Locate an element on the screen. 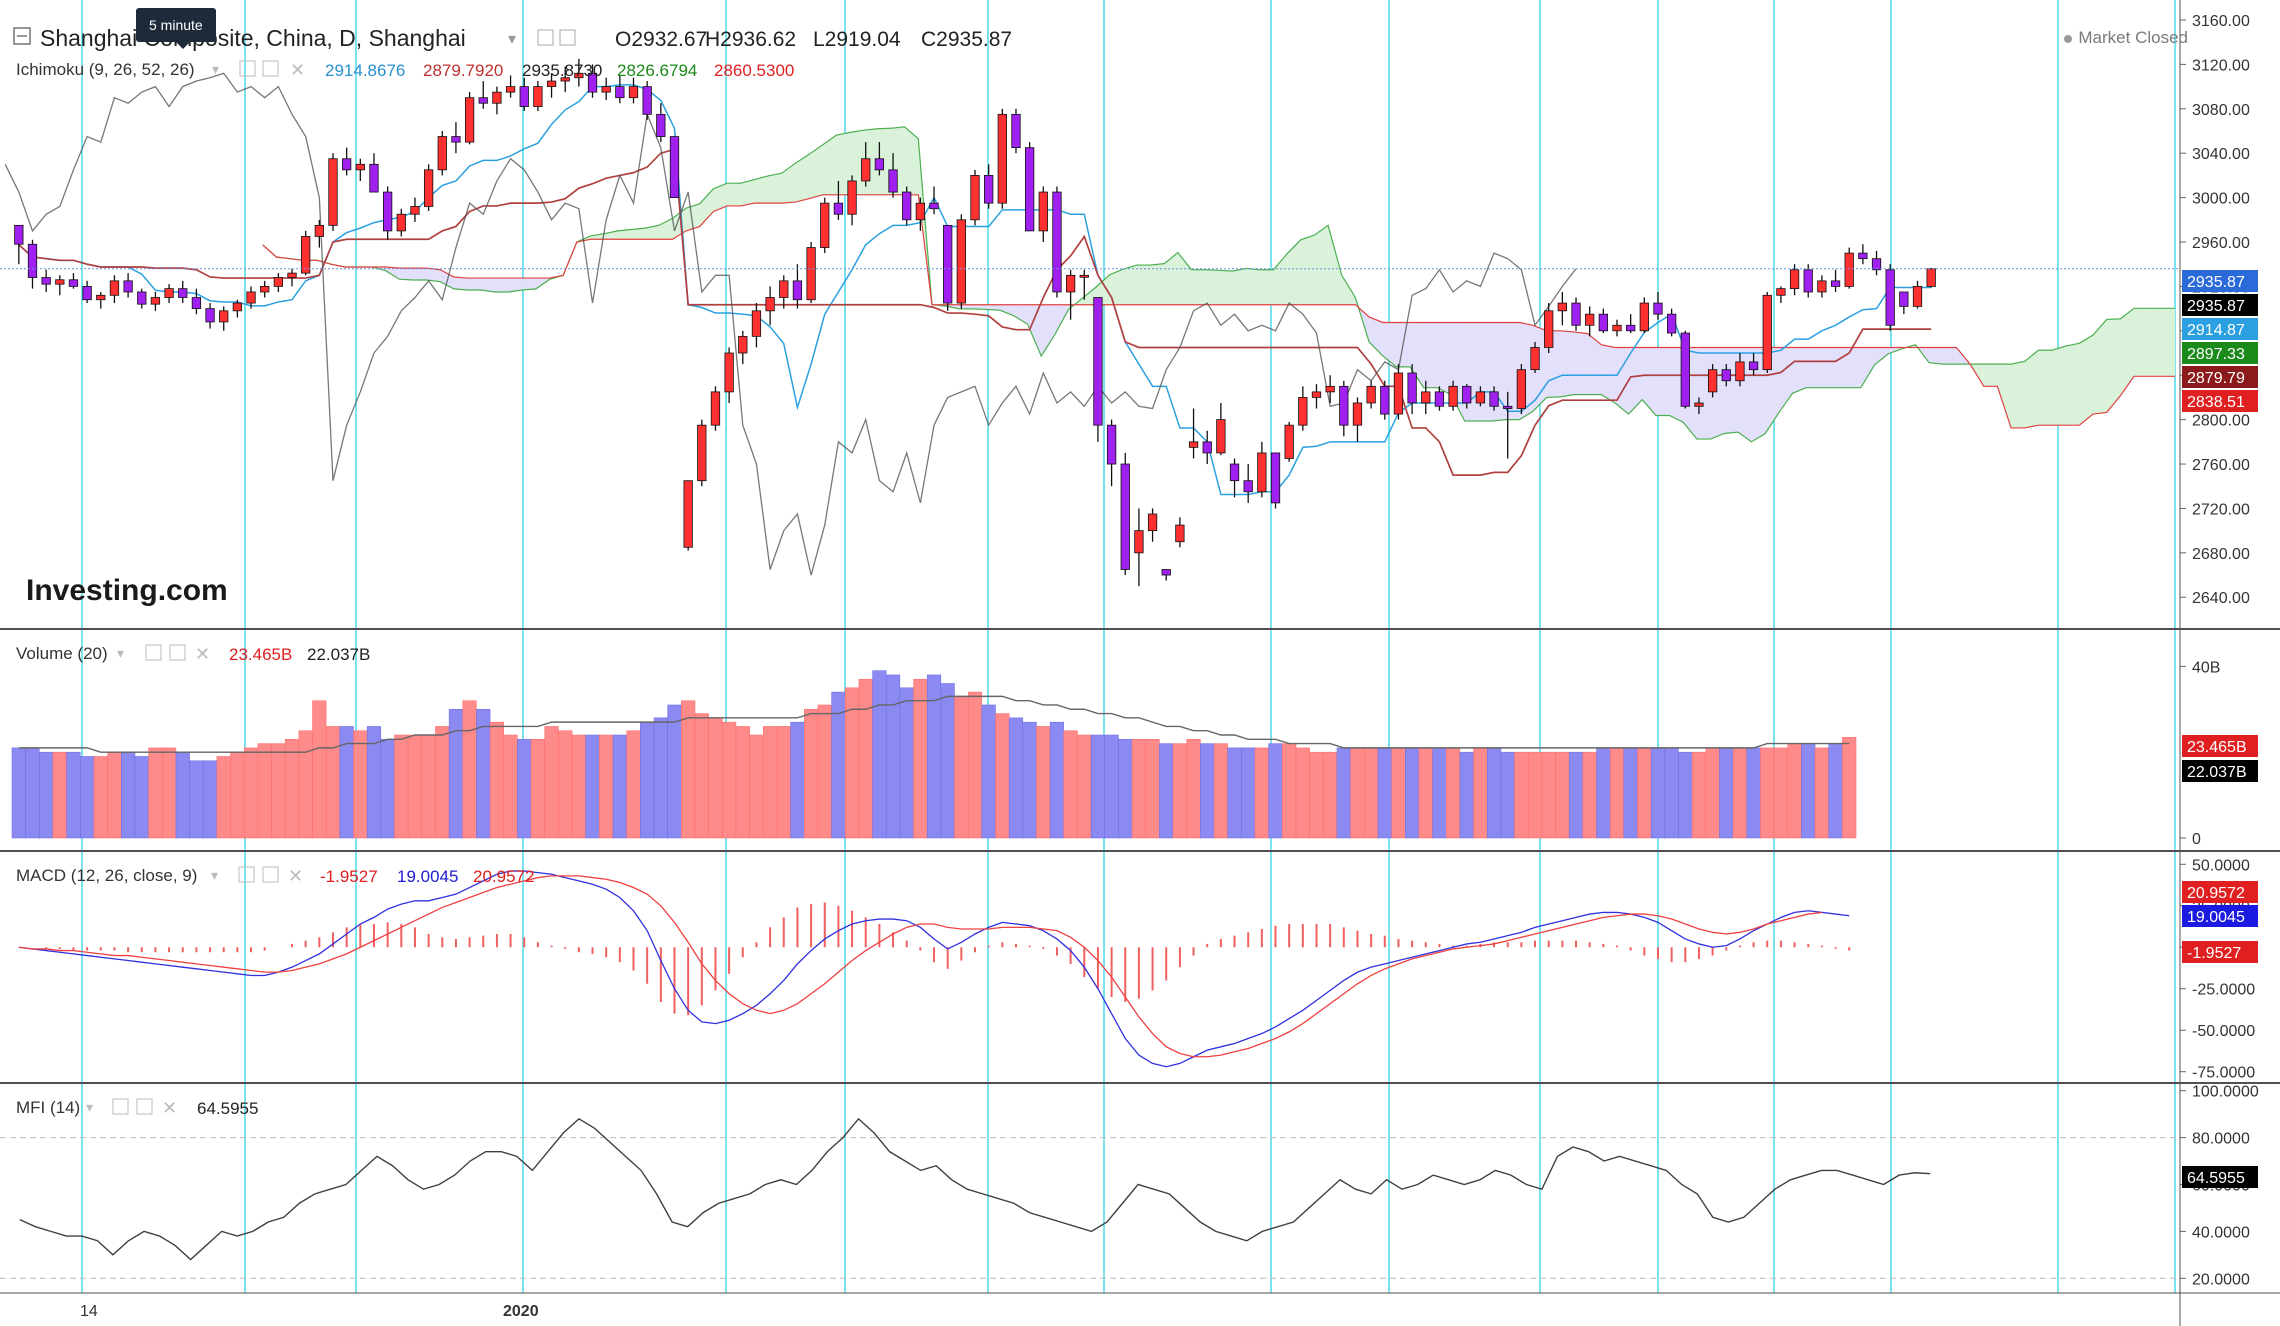 This screenshot has width=2280, height=1326. settings-icons is located at coordinates (556, 37).